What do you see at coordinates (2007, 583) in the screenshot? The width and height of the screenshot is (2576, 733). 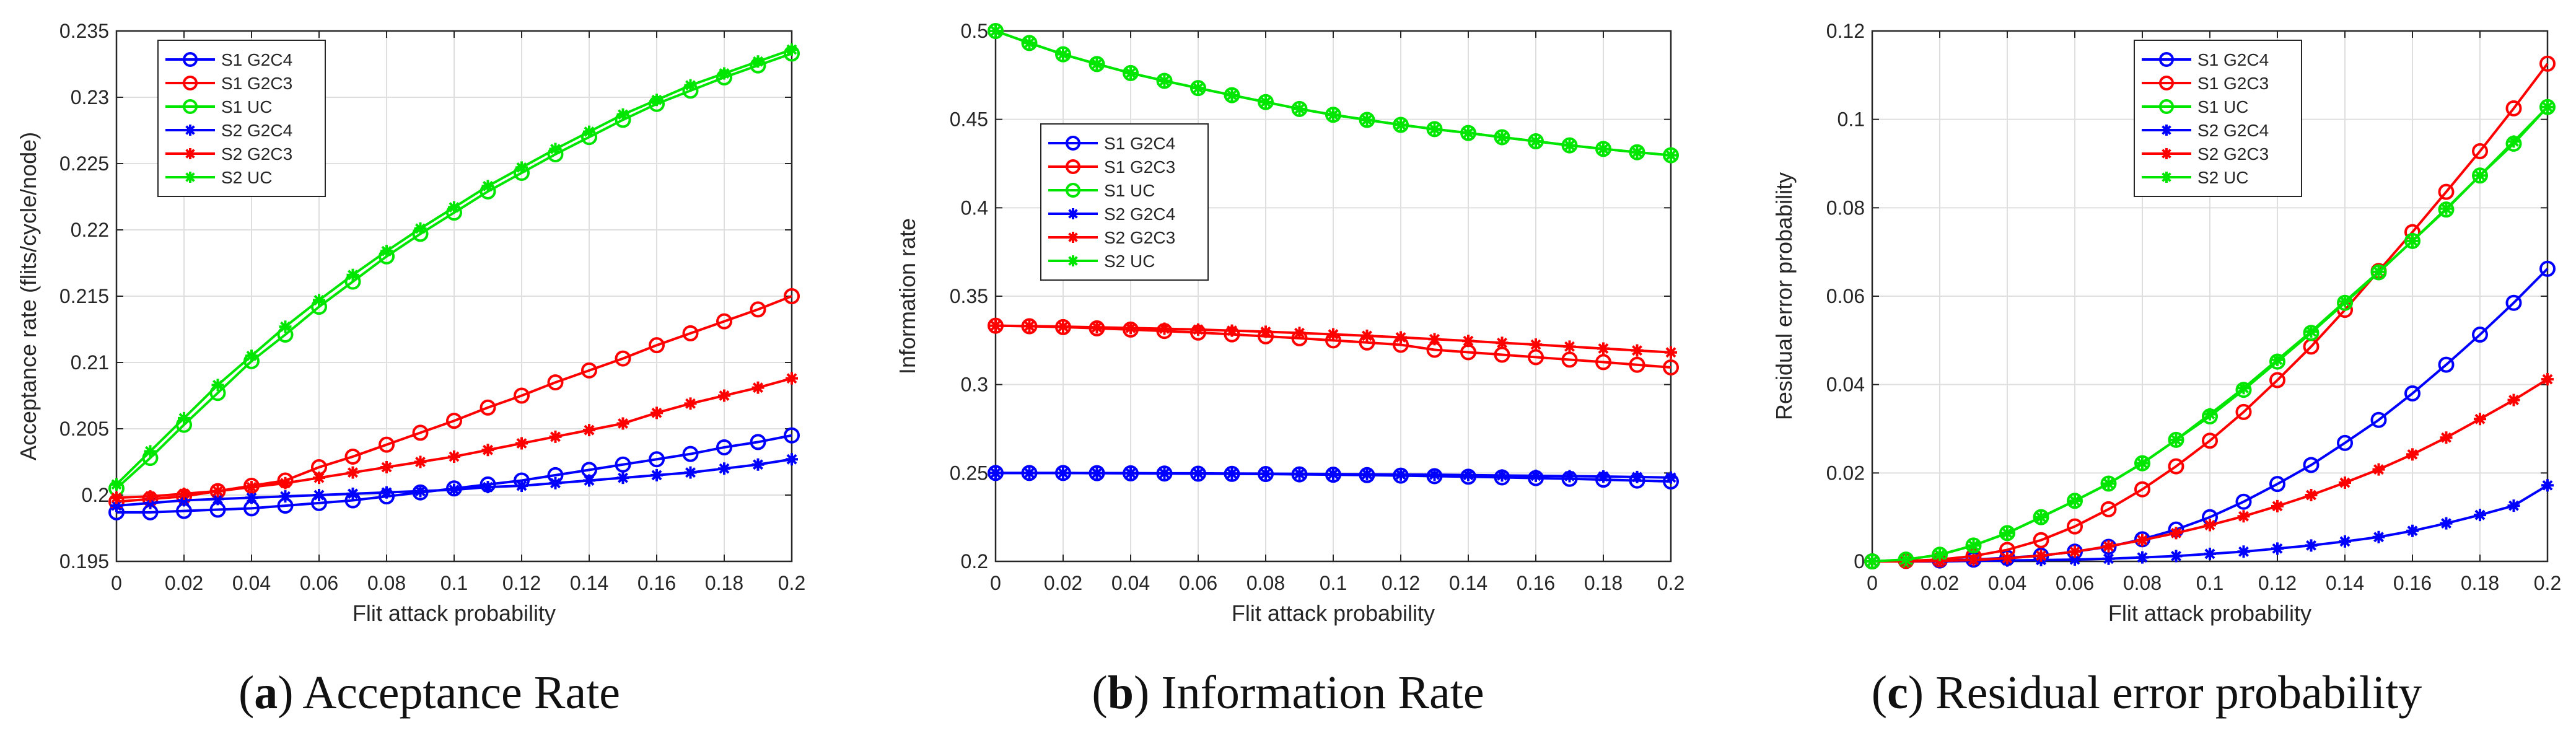 I see `x-tick-label: 0.04` at bounding box center [2007, 583].